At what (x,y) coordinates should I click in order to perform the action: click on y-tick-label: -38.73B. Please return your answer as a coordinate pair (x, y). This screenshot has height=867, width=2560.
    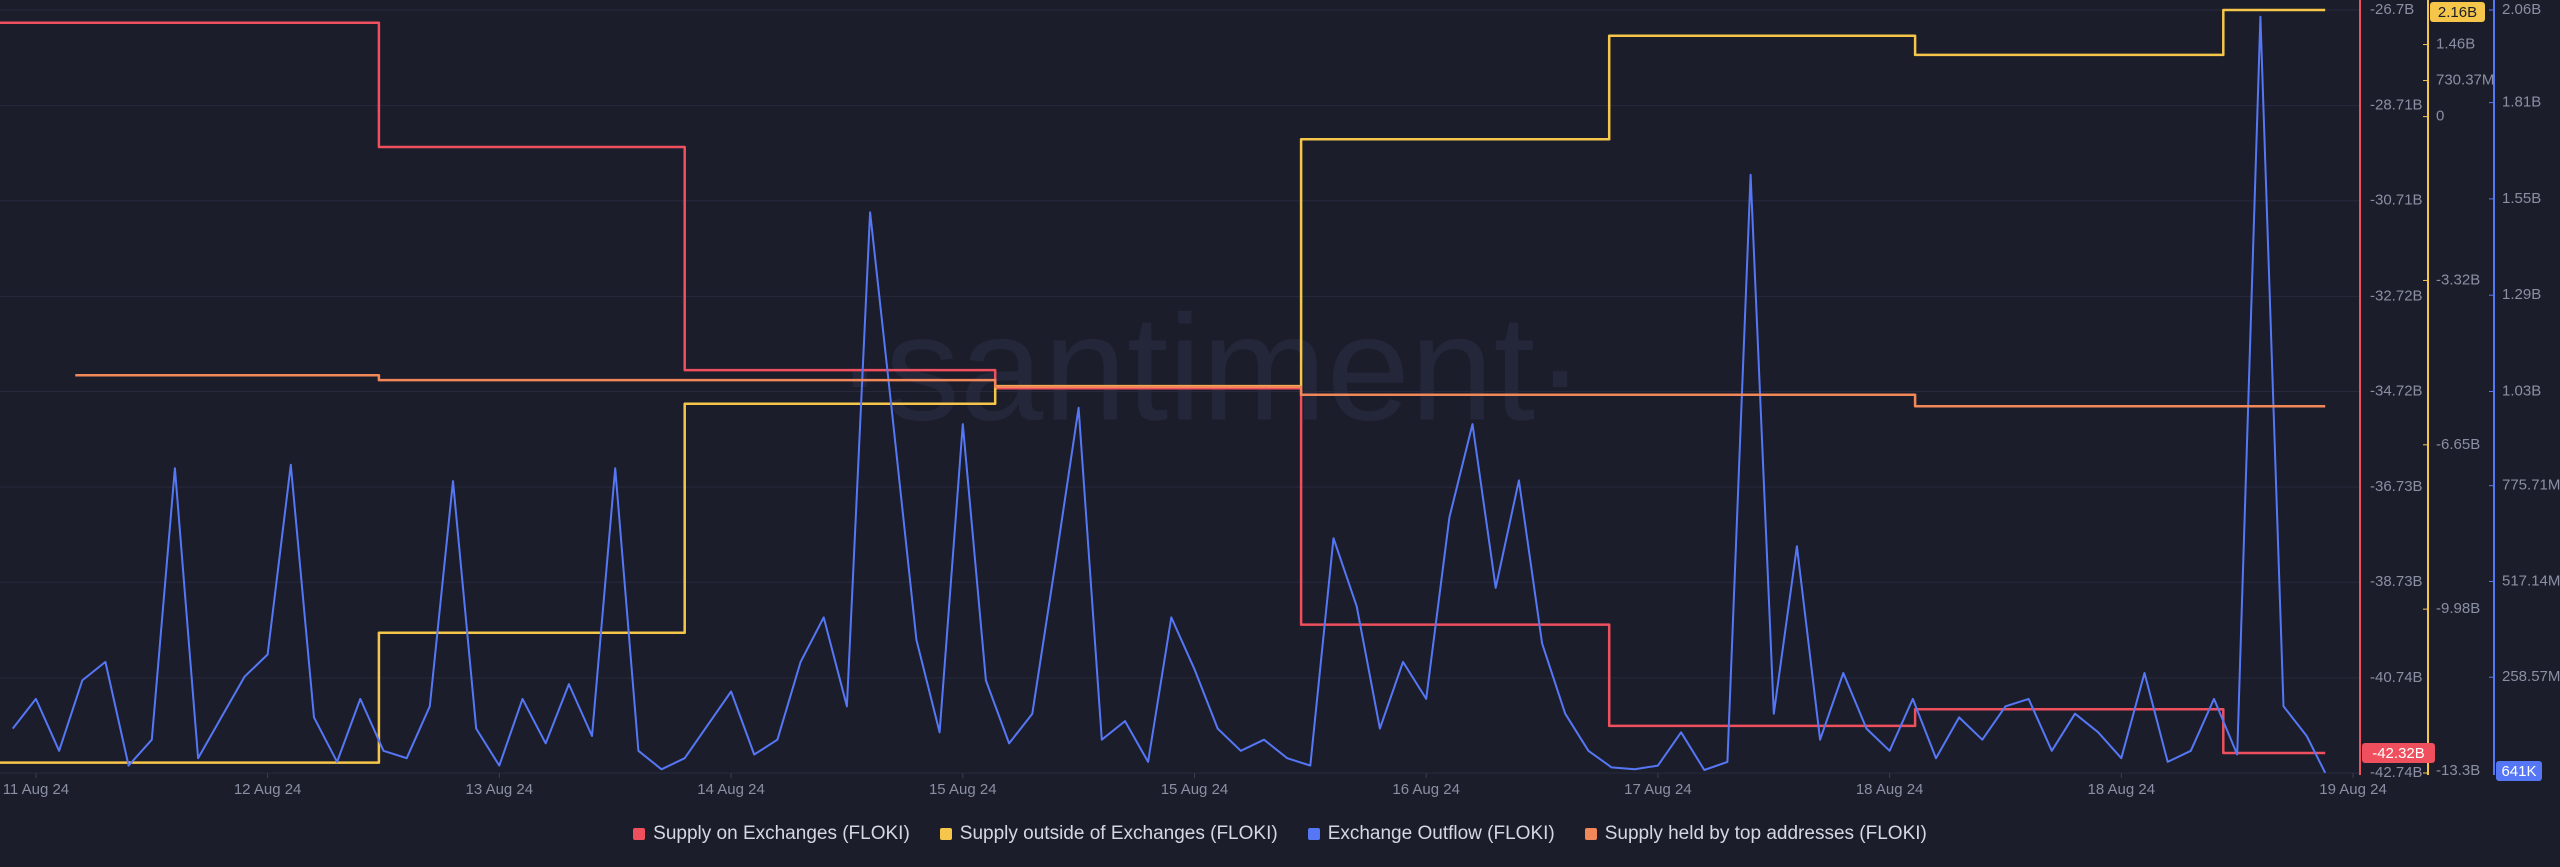
    Looking at the image, I should click on (2396, 581).